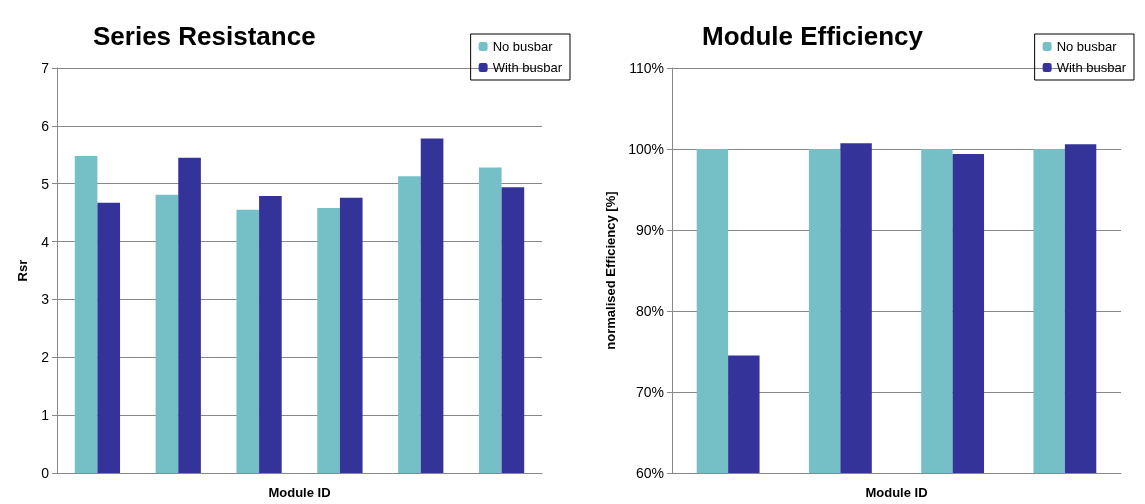 This screenshot has height=504, width=1145. What do you see at coordinates (22, 270) in the screenshot?
I see `y-axis-title: Rsr` at bounding box center [22, 270].